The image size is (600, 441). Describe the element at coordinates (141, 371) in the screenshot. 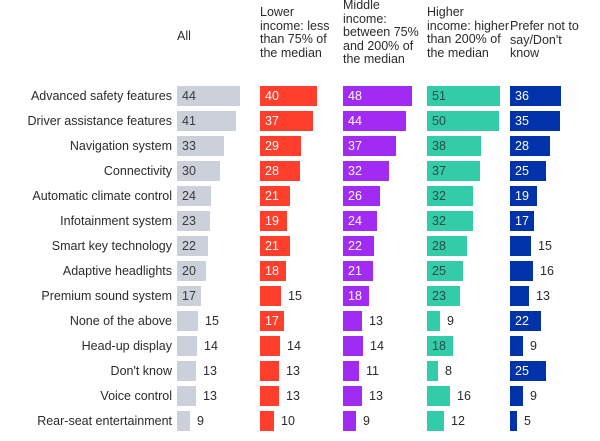

I see `category-label: Don't know` at that location.